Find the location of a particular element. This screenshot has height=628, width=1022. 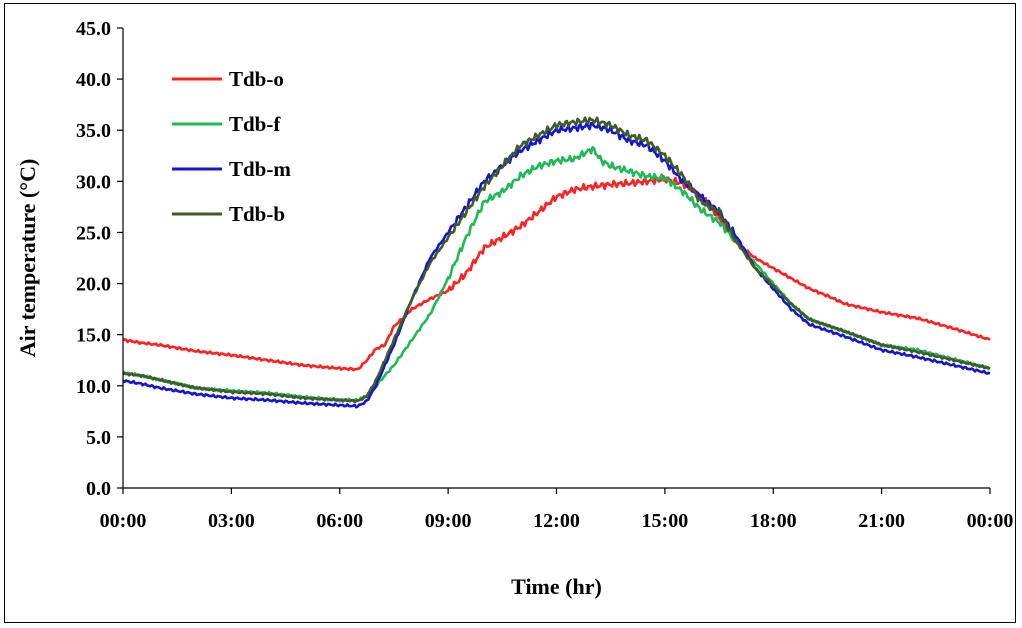

x-tick-label: 21:00 is located at coordinates (881, 521).